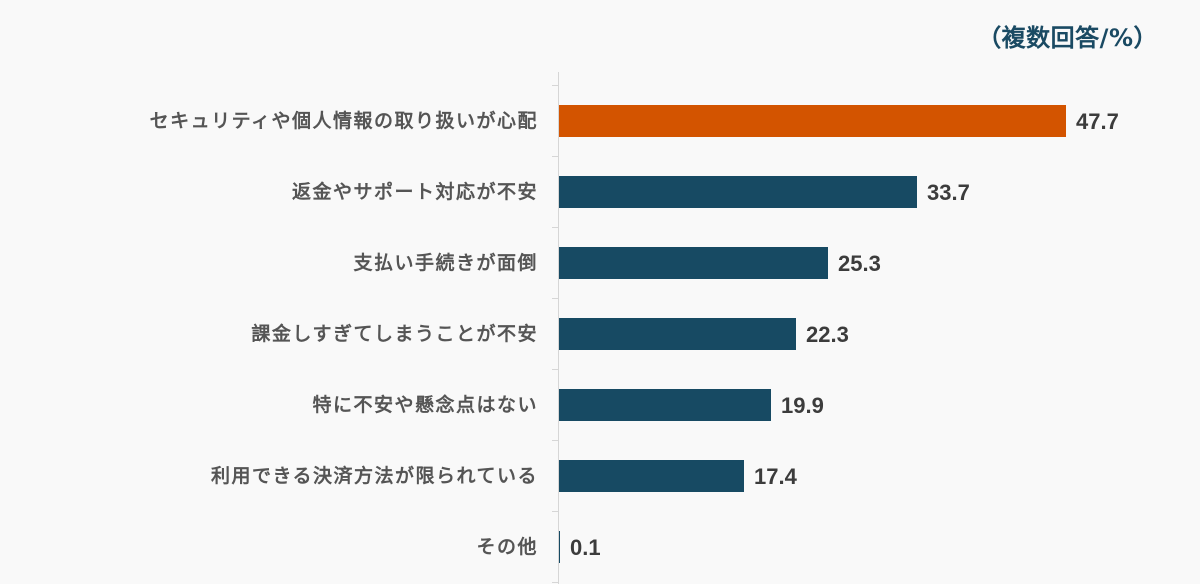 The height and width of the screenshot is (584, 1200). I want to click on category-label: 返金やサポート対応が不安, so click(414, 192).